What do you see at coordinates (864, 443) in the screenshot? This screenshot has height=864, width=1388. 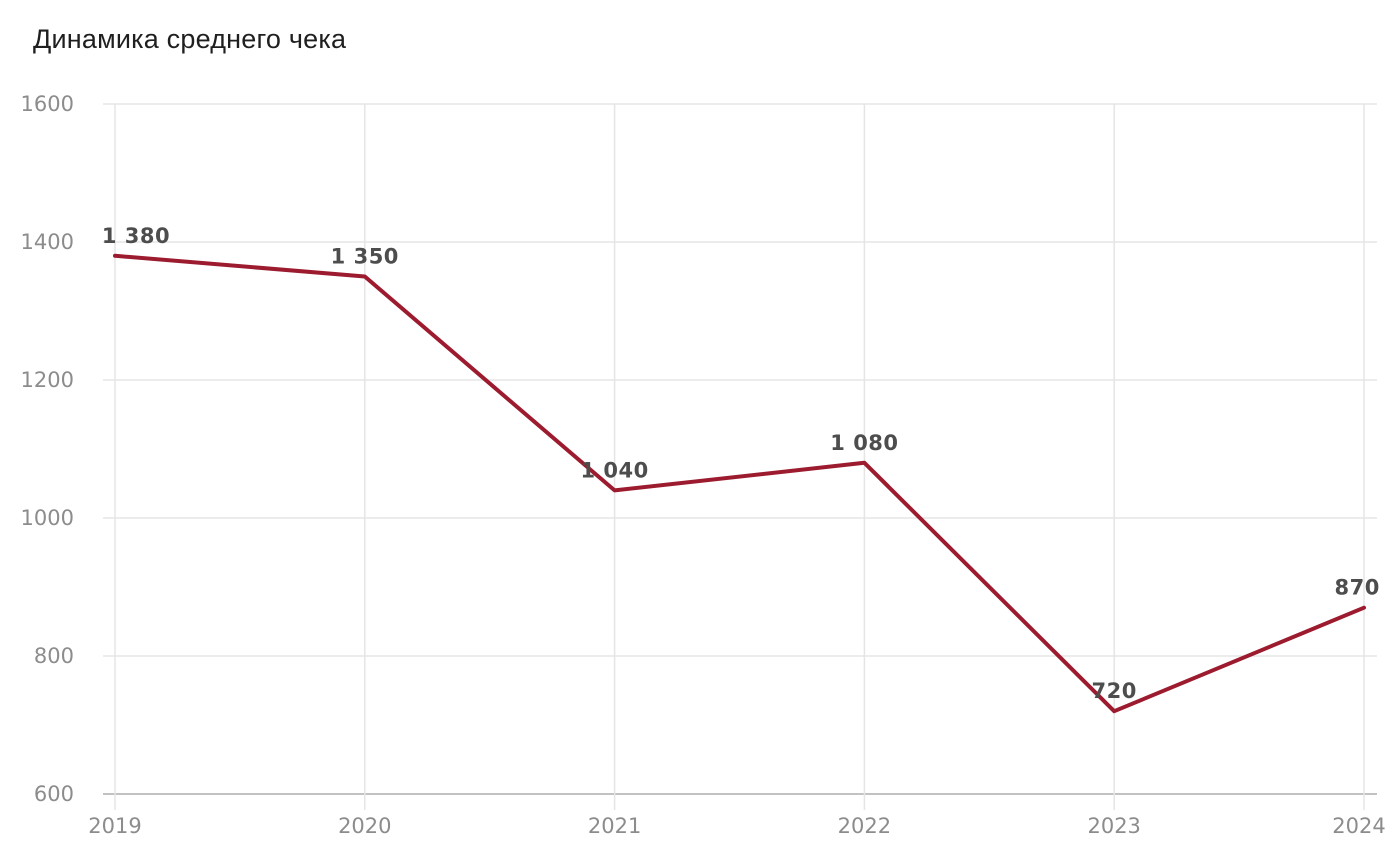 I see `data-point-label: 1 080` at bounding box center [864, 443].